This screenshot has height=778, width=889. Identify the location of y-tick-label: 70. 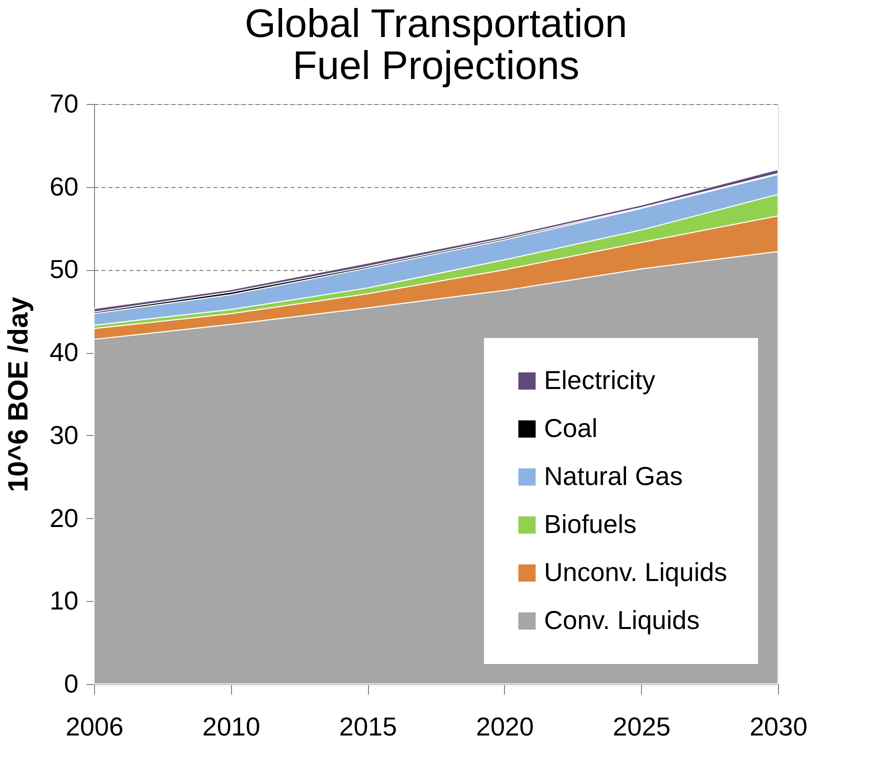
(64, 103).